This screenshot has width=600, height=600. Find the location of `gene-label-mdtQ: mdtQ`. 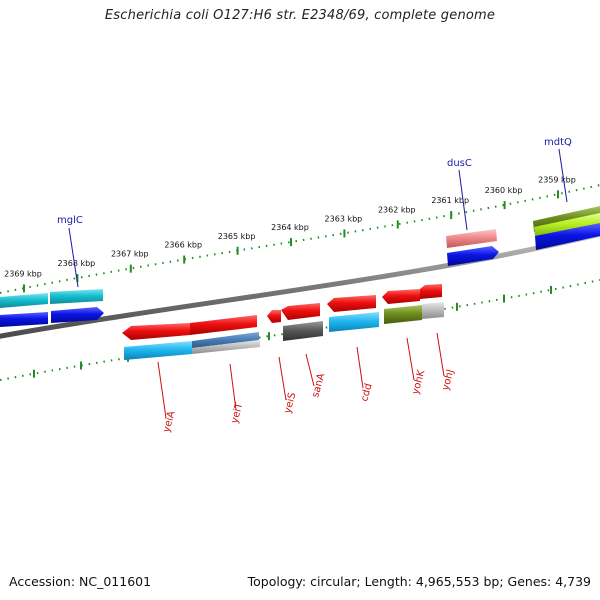

gene-label-mdtQ: mdtQ is located at coordinates (558, 142).